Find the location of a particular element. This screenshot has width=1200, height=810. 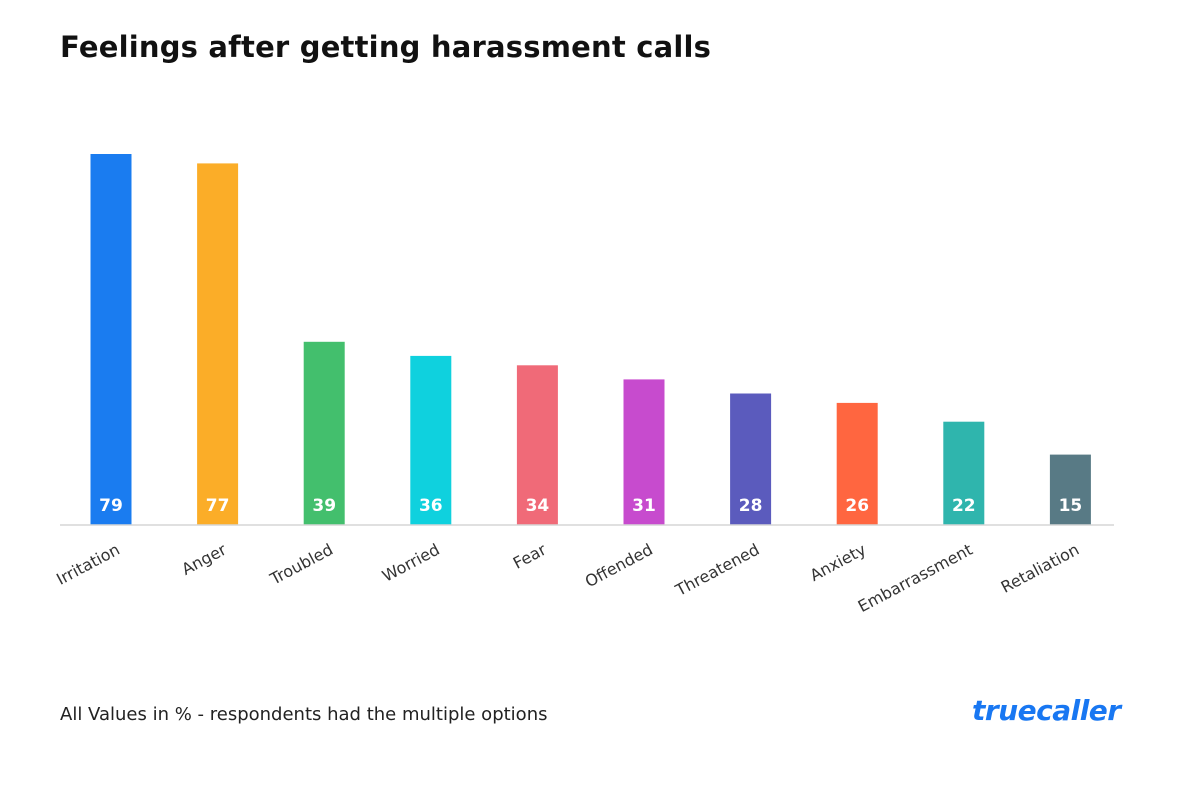

category-label-anger: Anger is located at coordinates (203, 559).